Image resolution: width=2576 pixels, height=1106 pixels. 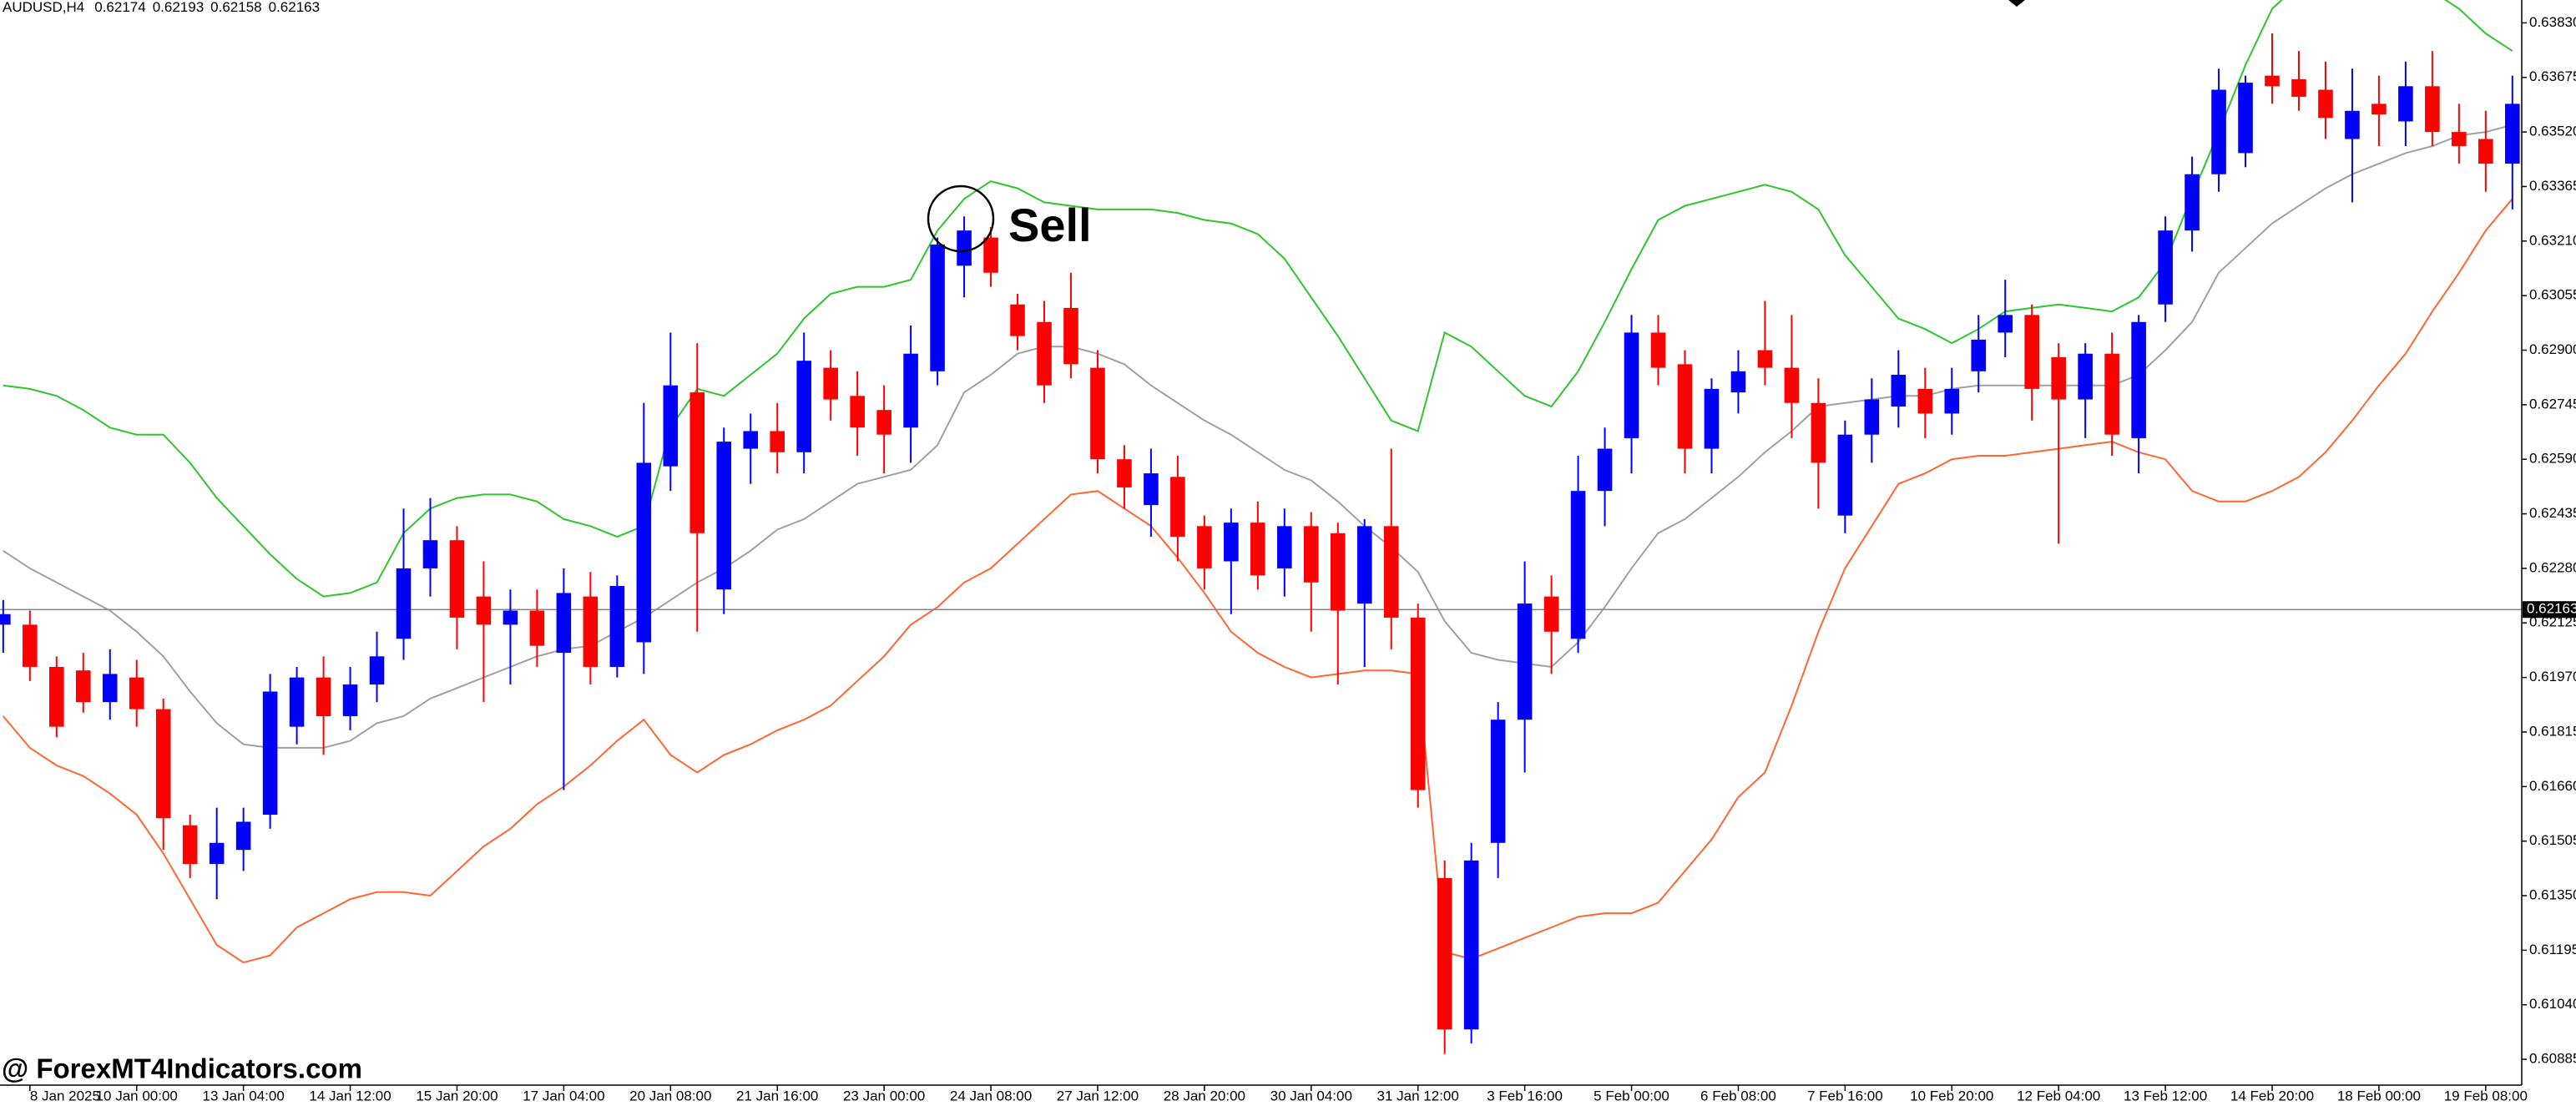 What do you see at coordinates (1050, 225) in the screenshot?
I see `sell-annotation: Sell` at bounding box center [1050, 225].